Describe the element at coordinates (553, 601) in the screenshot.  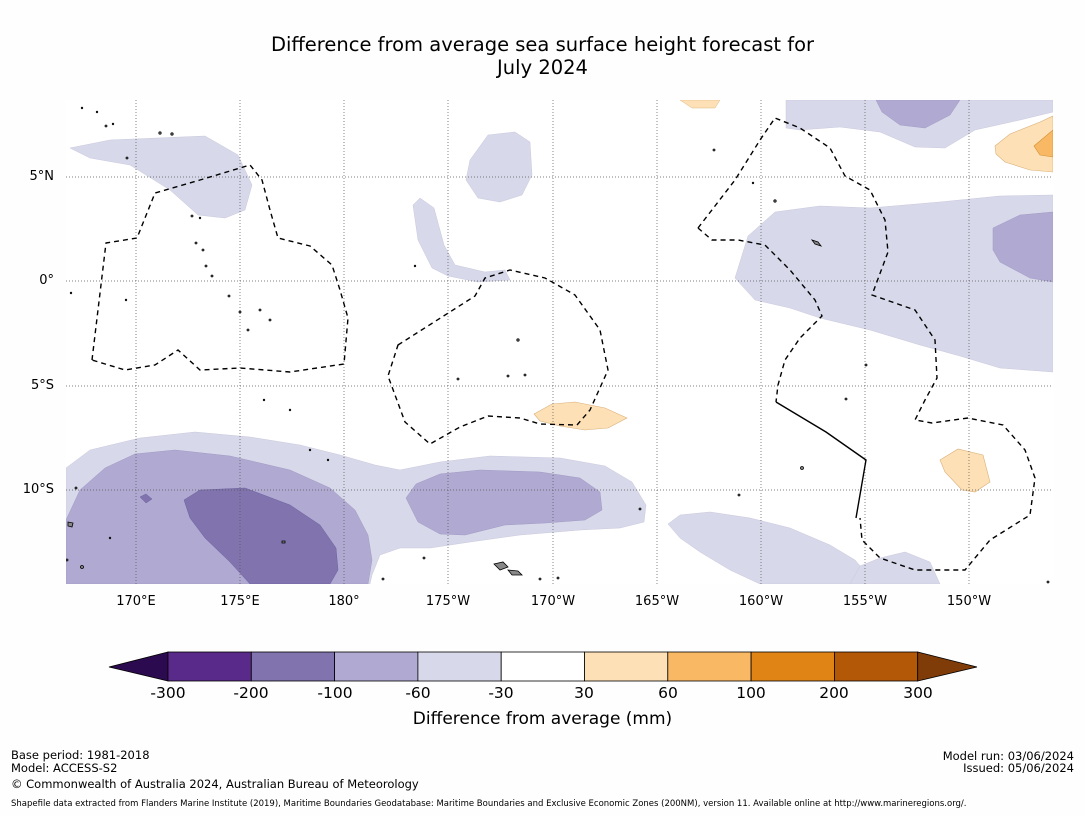
I see `lon-label-170w: 170°W` at that location.